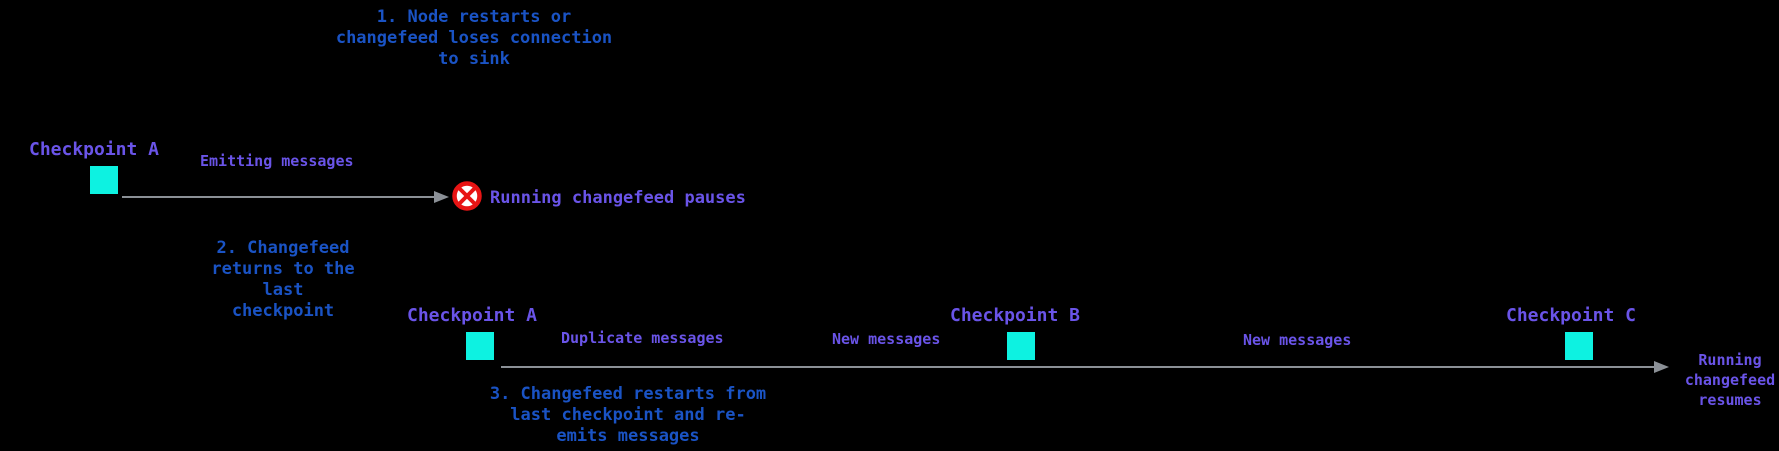 The width and height of the screenshot is (1779, 451). Describe the element at coordinates (618, 198) in the screenshot. I see `pause-label: Running changefeed pauses` at that location.